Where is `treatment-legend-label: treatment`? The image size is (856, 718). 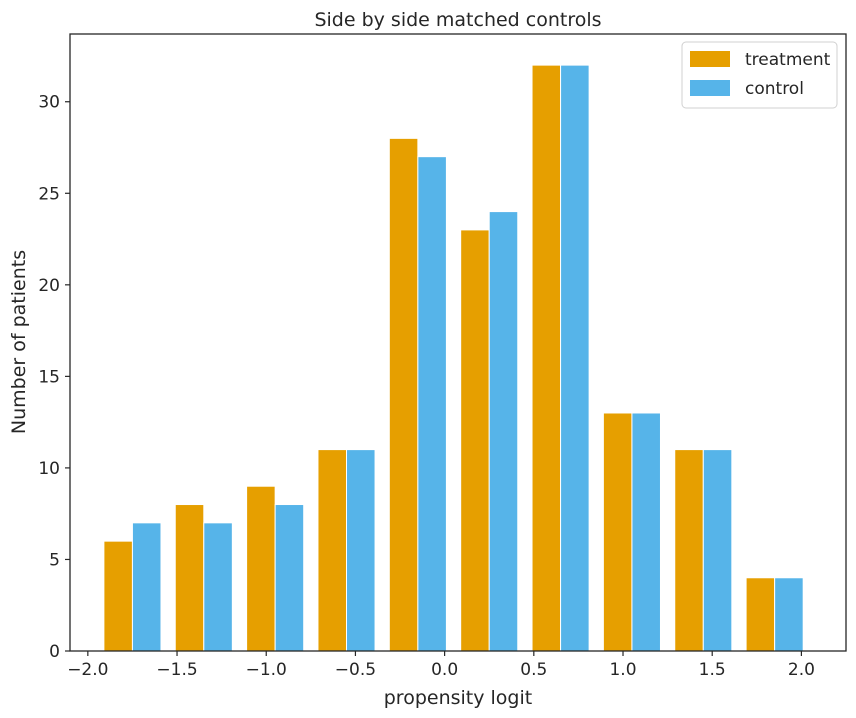
treatment-legend-label: treatment is located at coordinates (788, 60).